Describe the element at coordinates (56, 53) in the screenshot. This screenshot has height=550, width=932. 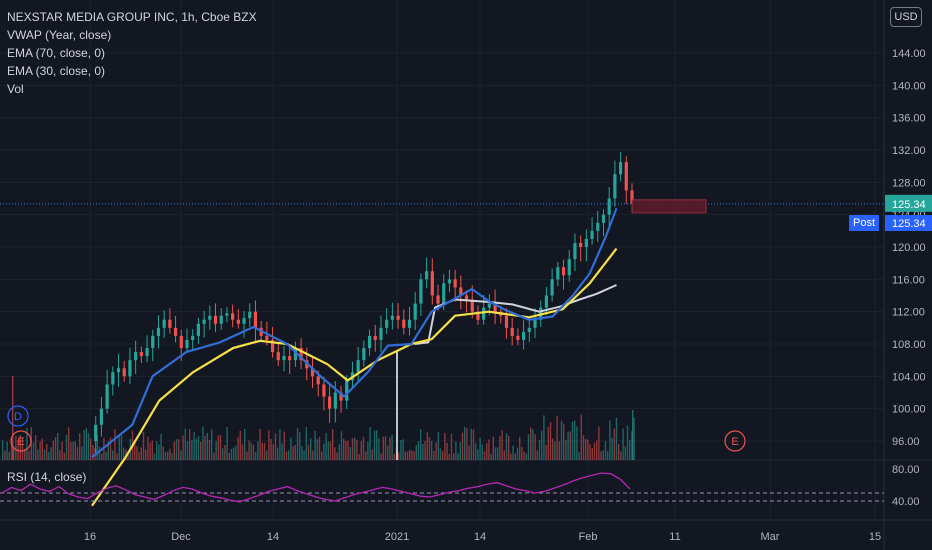
I see `ema70-legend: EMA (70, close, 0)` at that location.